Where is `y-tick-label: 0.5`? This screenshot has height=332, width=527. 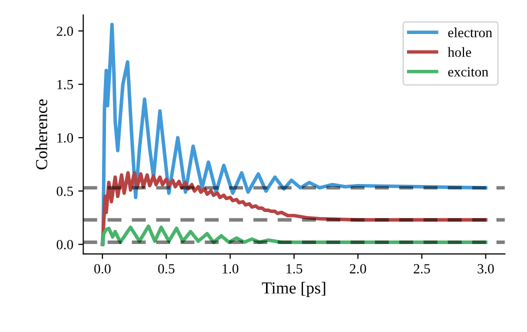 y-tick-label: 0.5 is located at coordinates (64, 191).